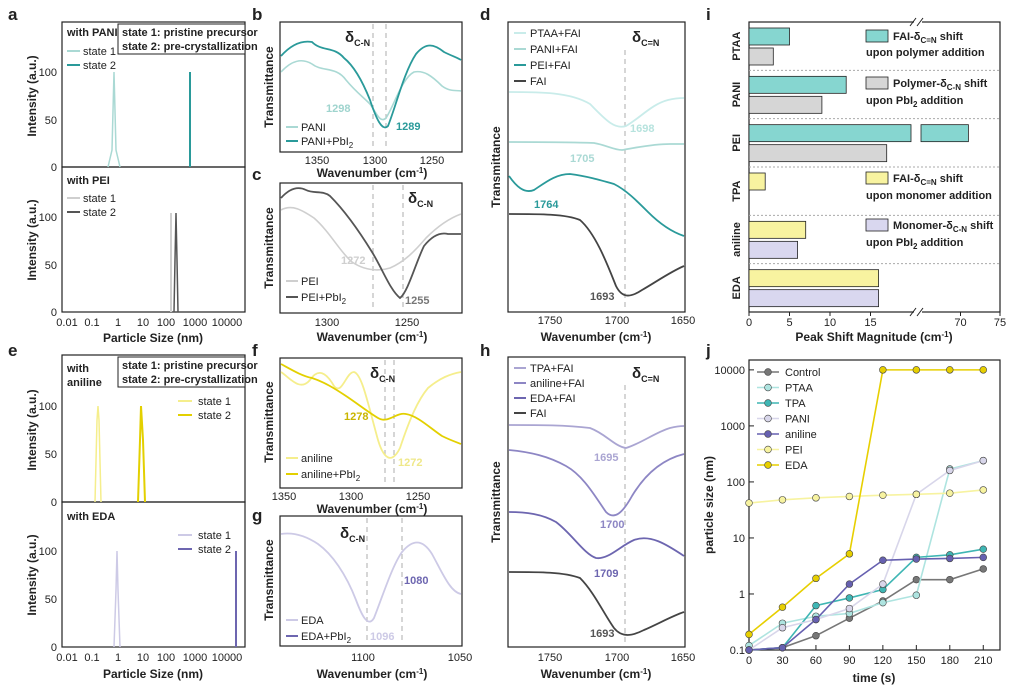  Describe the element at coordinates (553, 399) in the screenshot. I see `panel-h-leg3: EDA+FAI` at that location.